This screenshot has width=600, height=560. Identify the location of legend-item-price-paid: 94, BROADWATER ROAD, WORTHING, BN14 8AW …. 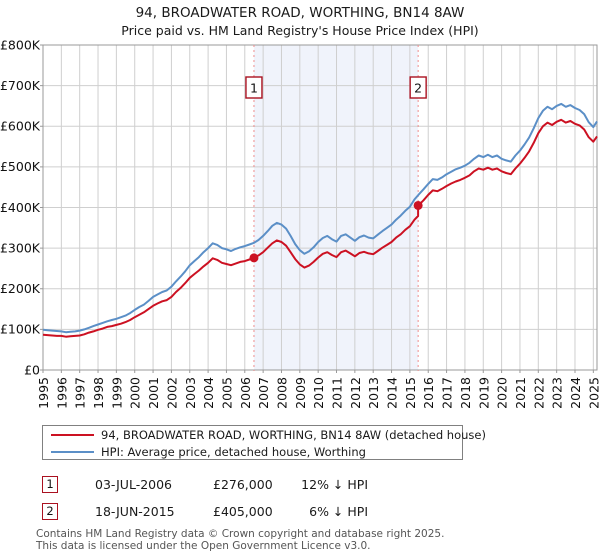
(264, 435).